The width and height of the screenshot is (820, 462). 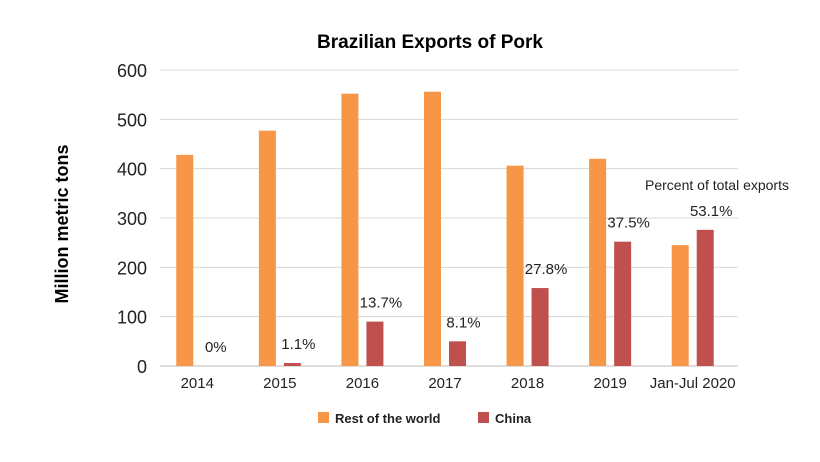 I want to click on x-tick-label: 2018, so click(x=527, y=383).